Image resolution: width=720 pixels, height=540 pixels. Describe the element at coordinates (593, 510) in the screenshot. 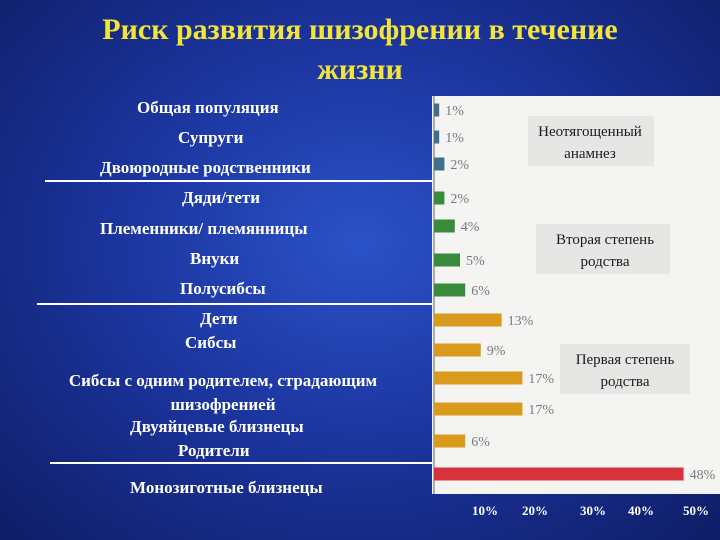

I see `x-tick-label: 30%` at that location.